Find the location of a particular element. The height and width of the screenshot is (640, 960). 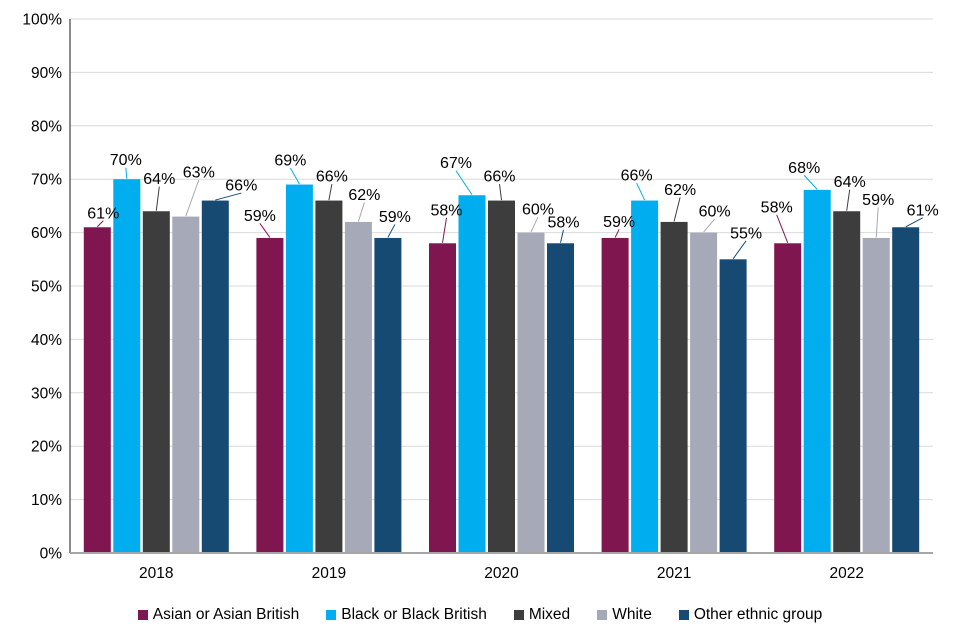

legend-item-black-or-black-british: Black or Black British is located at coordinates (406, 615).